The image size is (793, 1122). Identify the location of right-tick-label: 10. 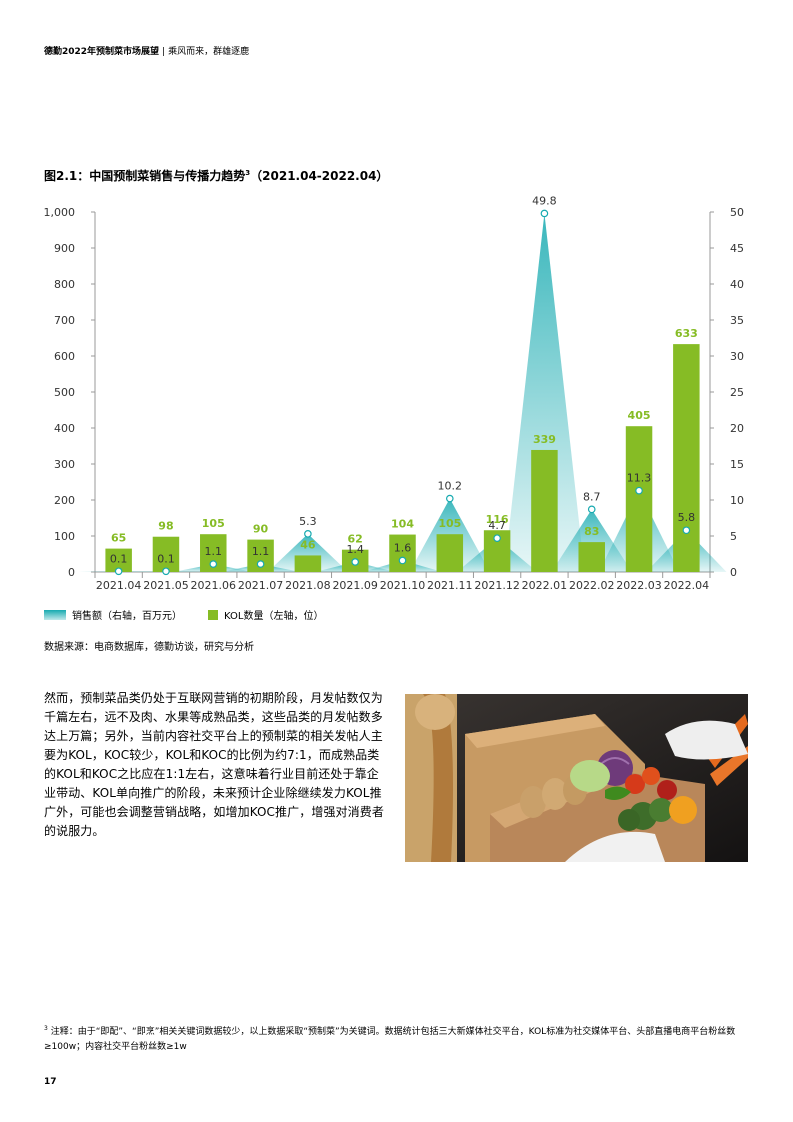
(737, 500).